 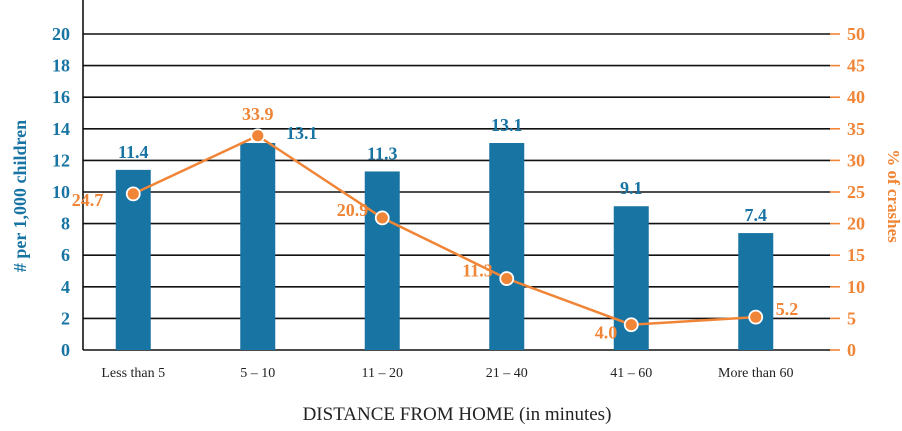 I want to click on y-tick-label-right: 45, so click(x=856, y=66).